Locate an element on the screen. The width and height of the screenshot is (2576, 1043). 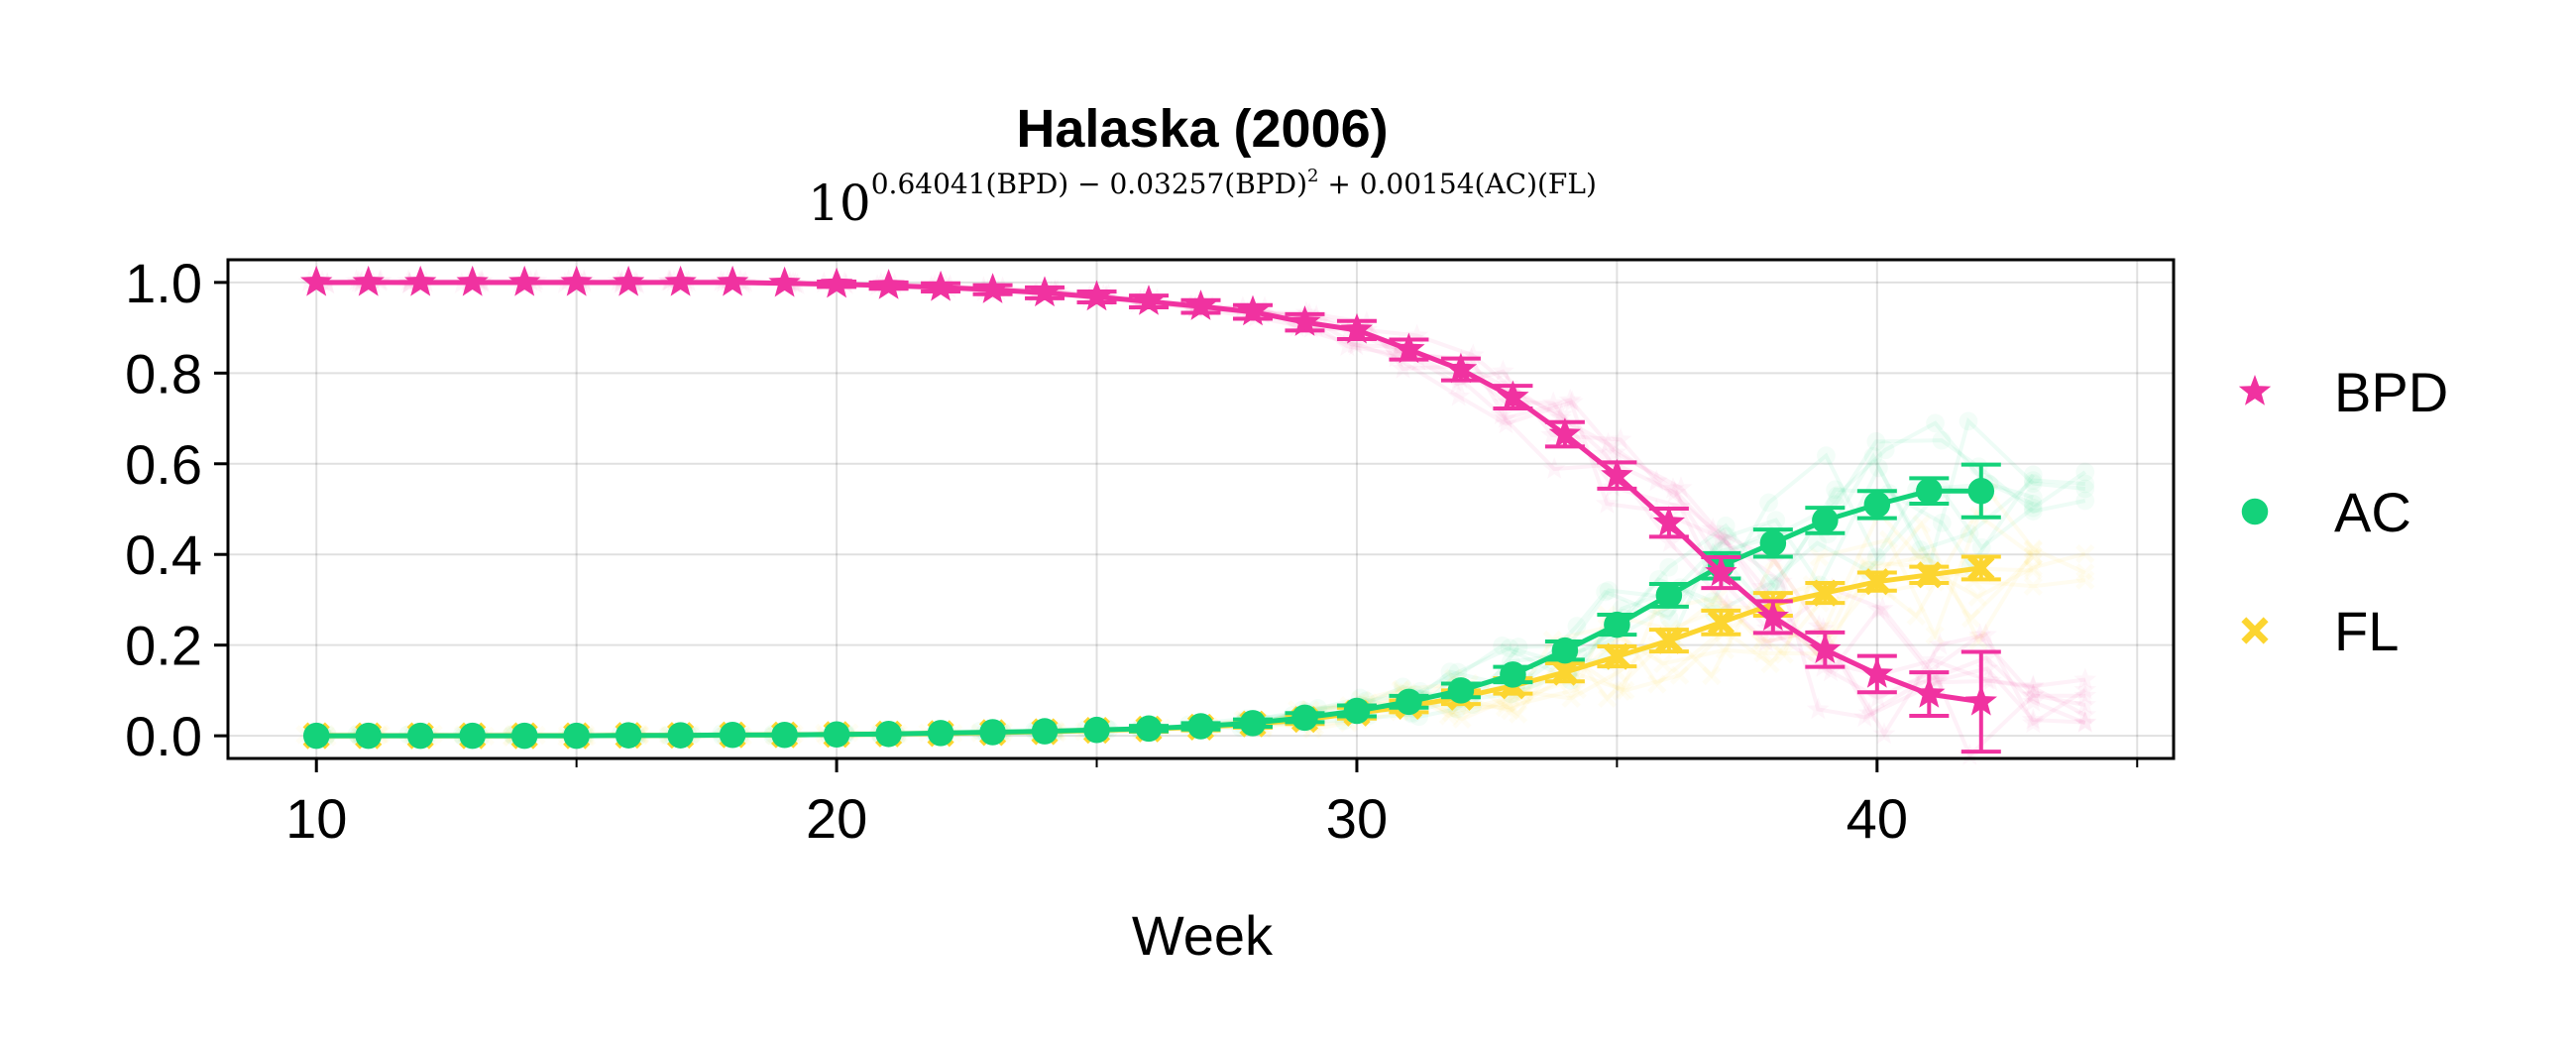
y-tick-label: 1.0 is located at coordinates (163, 283).